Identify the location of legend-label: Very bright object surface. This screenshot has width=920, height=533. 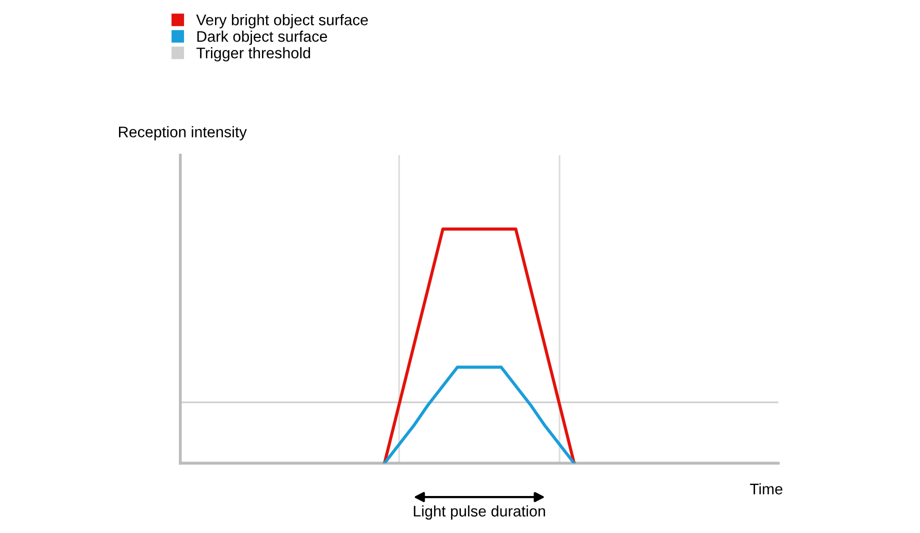
(282, 21).